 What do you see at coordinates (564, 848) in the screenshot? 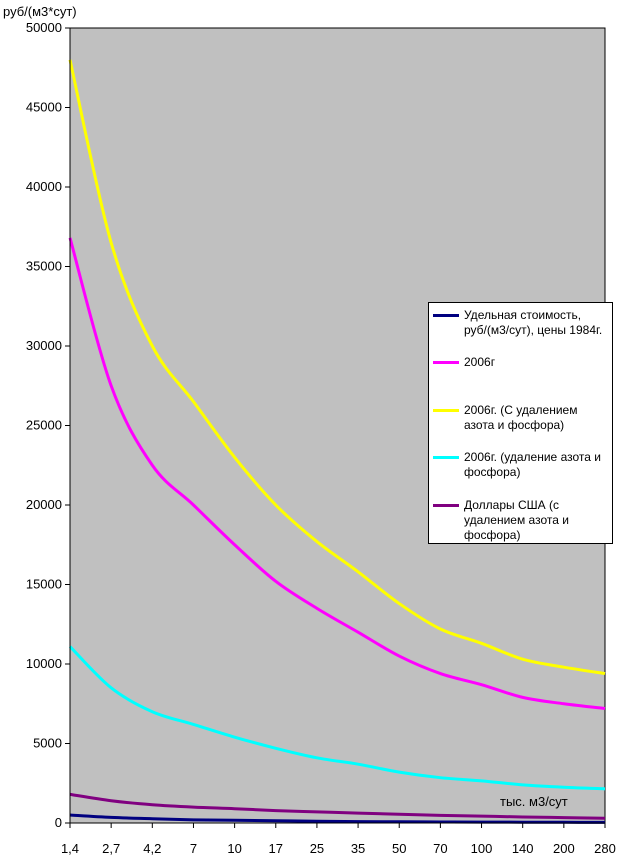
I see `x-tick-label: 200` at bounding box center [564, 848].